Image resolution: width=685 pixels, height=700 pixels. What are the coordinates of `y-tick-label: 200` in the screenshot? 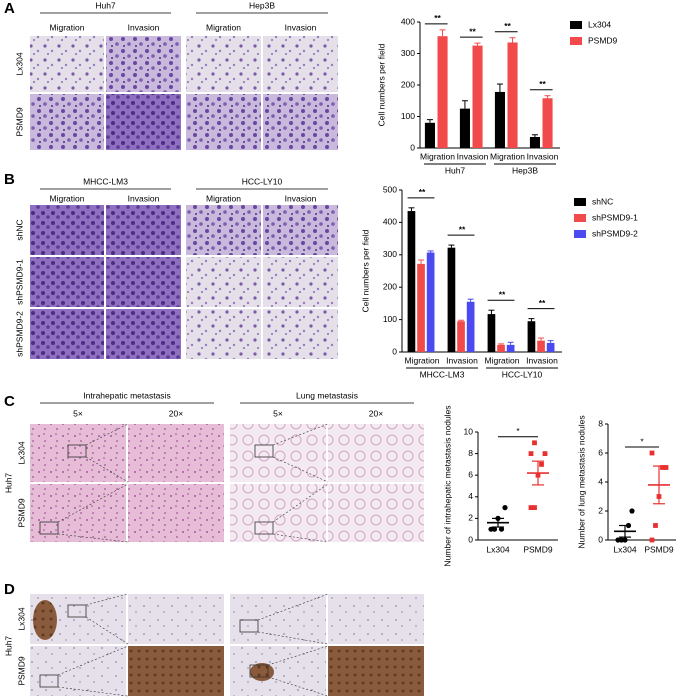 It's located at (408, 84).